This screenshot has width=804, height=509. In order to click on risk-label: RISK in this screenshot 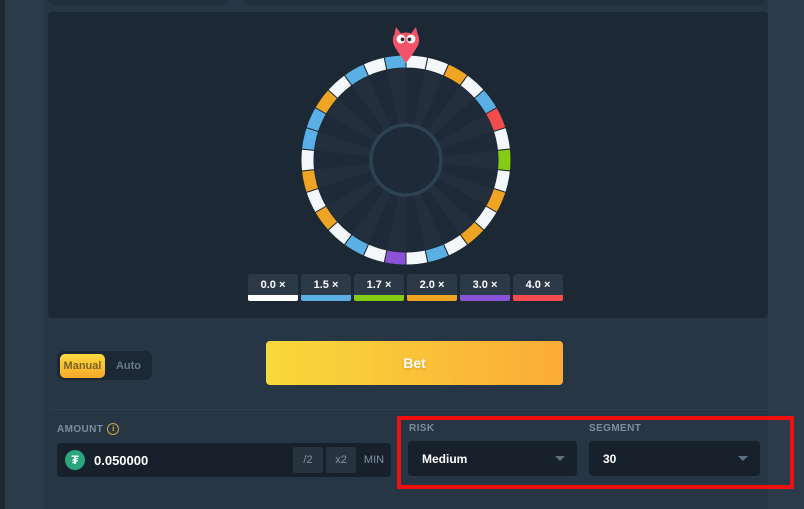, I will do `click(422, 428)`.